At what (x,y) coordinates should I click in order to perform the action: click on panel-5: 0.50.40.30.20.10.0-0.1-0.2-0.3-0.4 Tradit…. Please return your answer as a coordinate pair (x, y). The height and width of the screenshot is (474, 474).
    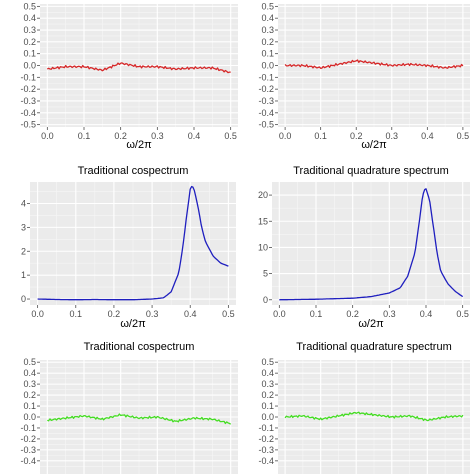
    Looking at the image, I should click on (129, 407).